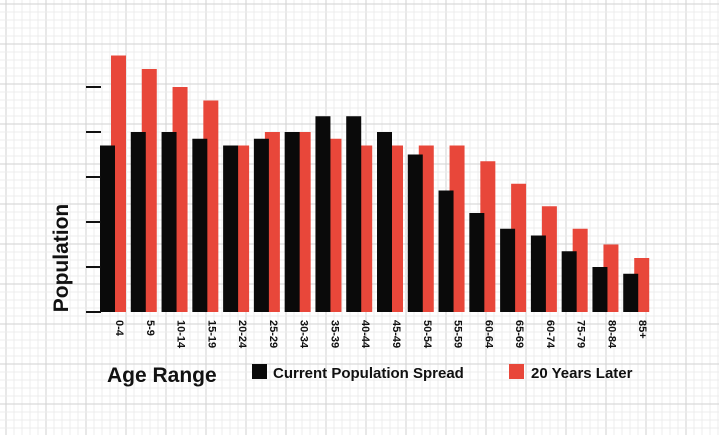  I want to click on x-tick-label: 0-4, so click(119, 328).